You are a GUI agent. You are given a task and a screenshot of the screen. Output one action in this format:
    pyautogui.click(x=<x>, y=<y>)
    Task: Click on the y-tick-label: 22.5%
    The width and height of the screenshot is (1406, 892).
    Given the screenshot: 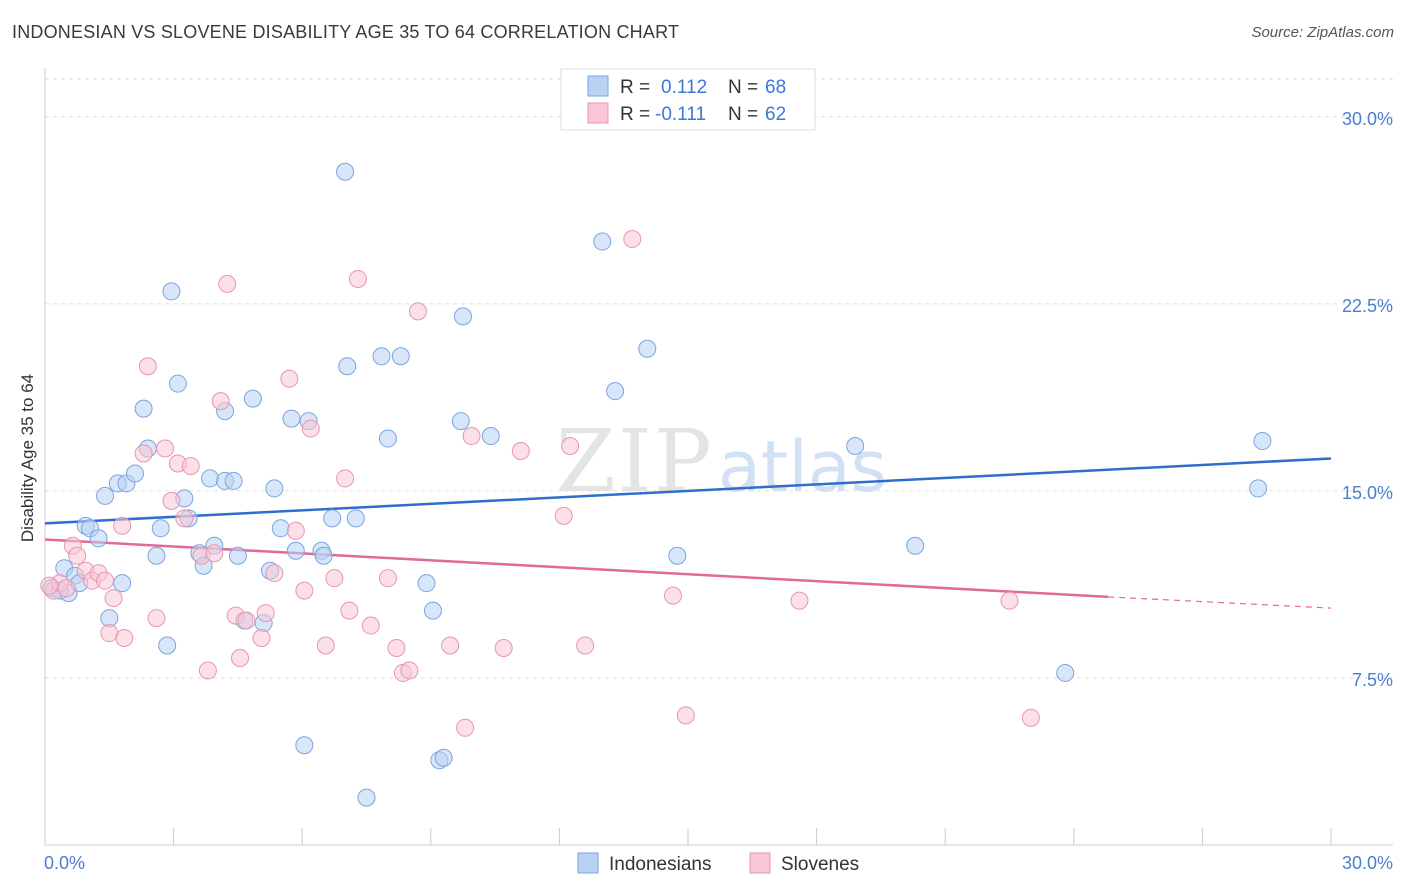 What is the action you would take?
    pyautogui.click(x=1367, y=306)
    